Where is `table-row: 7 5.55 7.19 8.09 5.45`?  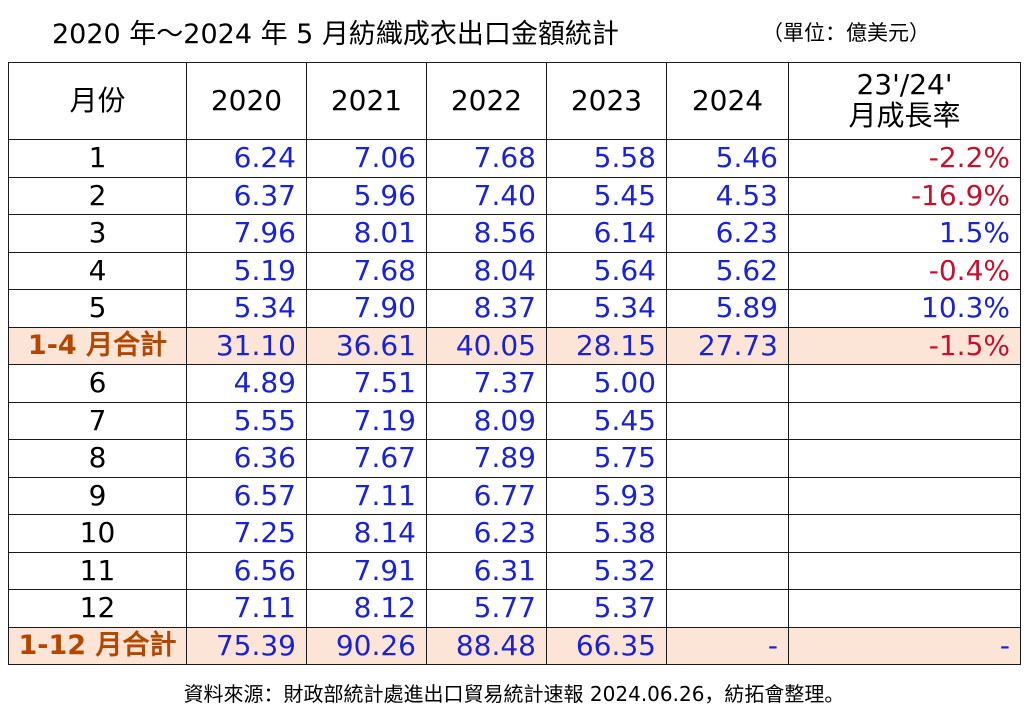 table-row: 7 5.55 7.19 8.09 5.45 is located at coordinates (514, 420).